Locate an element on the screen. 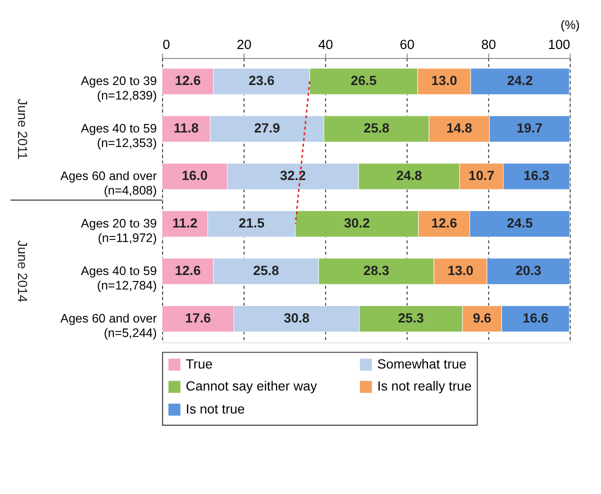 The image size is (601, 494). data-label: 26.5 is located at coordinates (364, 80).